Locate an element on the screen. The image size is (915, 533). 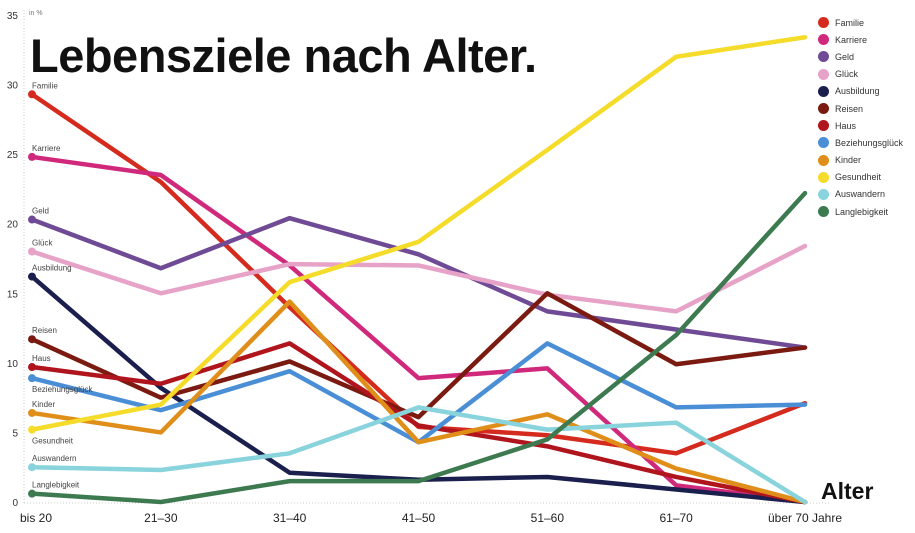
legend-label: Langlebigkeit is located at coordinates (862, 211).